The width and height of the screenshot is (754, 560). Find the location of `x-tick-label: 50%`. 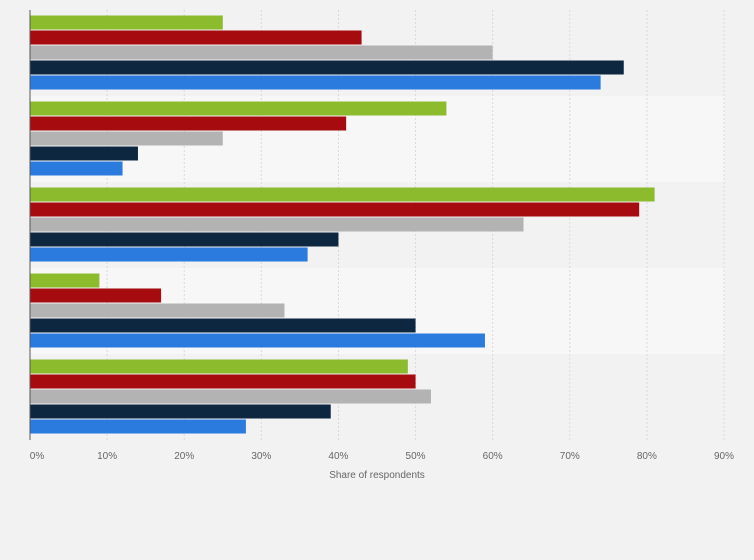

x-tick-label: 50% is located at coordinates (416, 456).